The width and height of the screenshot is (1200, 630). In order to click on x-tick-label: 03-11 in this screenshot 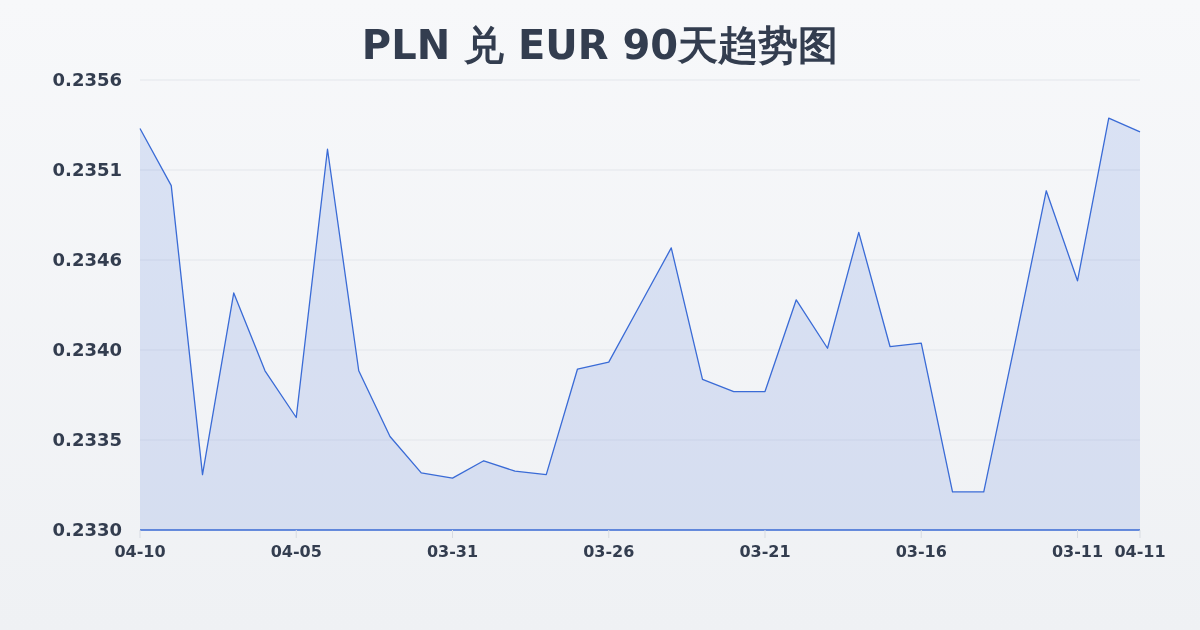, I will do `click(1077, 552)`.